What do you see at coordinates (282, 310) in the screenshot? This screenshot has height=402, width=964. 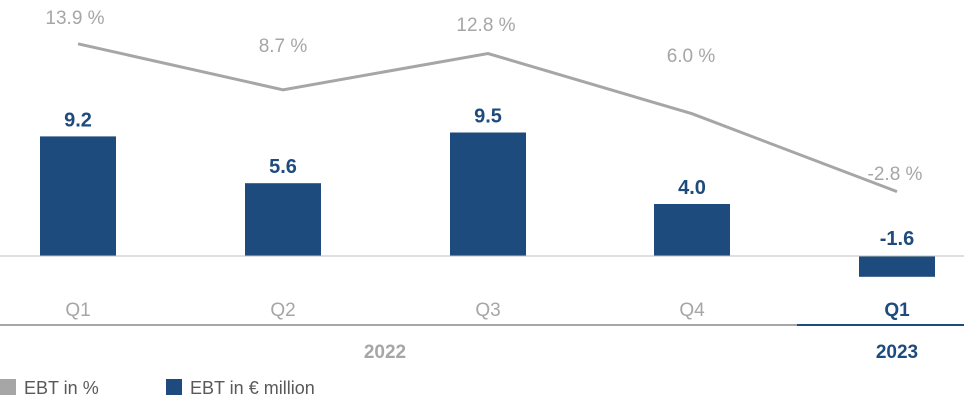 I see `x-tick-label: Q2` at bounding box center [282, 310].